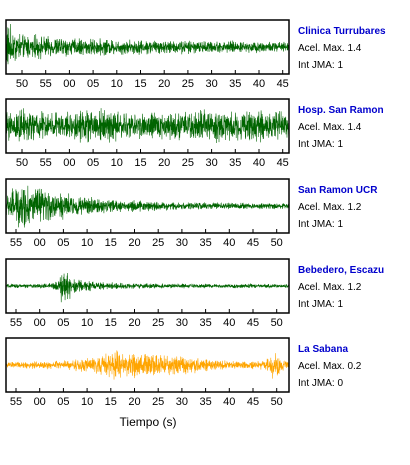  What do you see at coordinates (342, 31) in the screenshot?
I see `station-name: Clinica Turrubares` at bounding box center [342, 31].